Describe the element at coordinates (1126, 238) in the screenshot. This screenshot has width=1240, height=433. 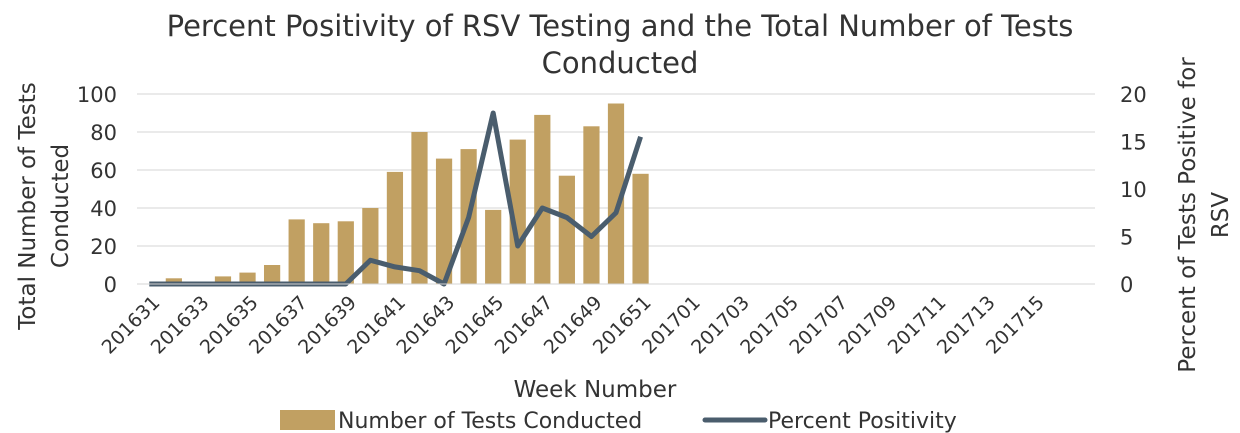
I see `y2-tick-label: 5` at that location.